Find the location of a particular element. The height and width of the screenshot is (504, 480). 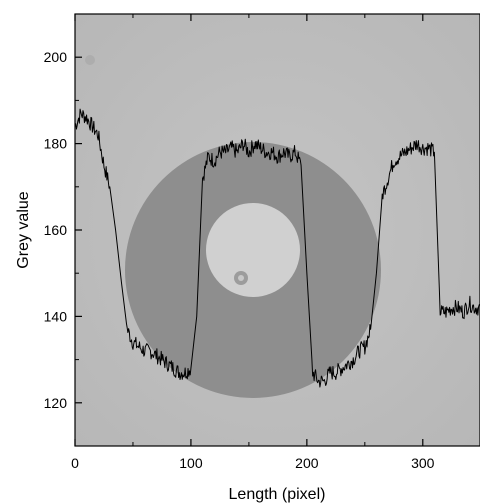

corner-speck is located at coordinates (90, 60).